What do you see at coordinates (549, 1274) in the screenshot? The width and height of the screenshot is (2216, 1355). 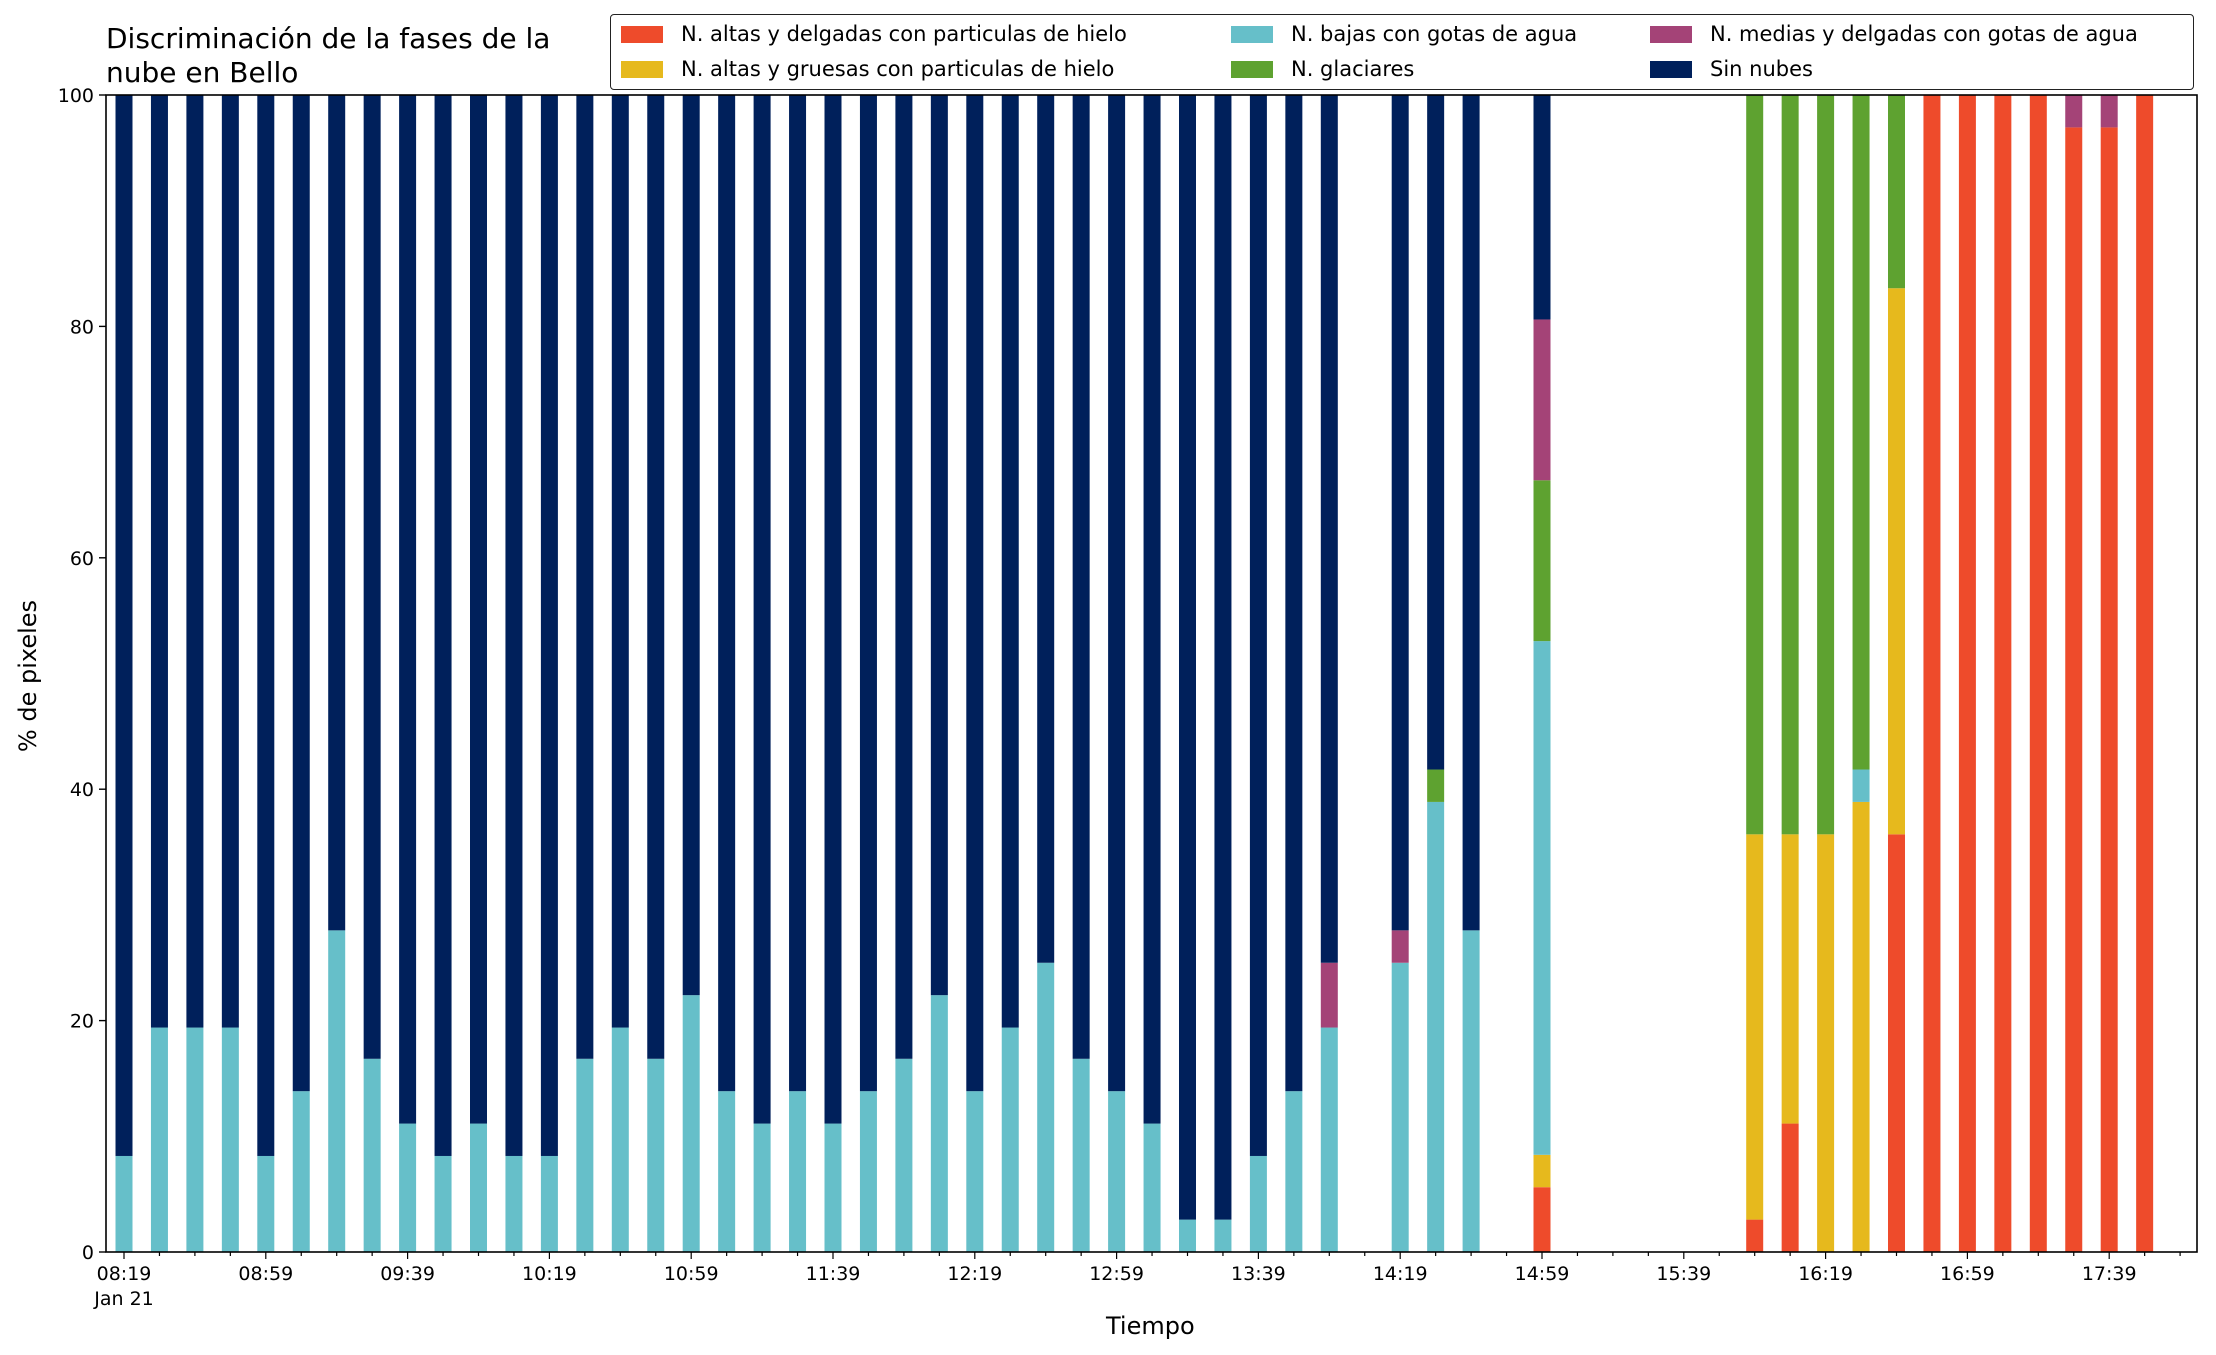 I see `x-tick-label: 10:19` at bounding box center [549, 1274].